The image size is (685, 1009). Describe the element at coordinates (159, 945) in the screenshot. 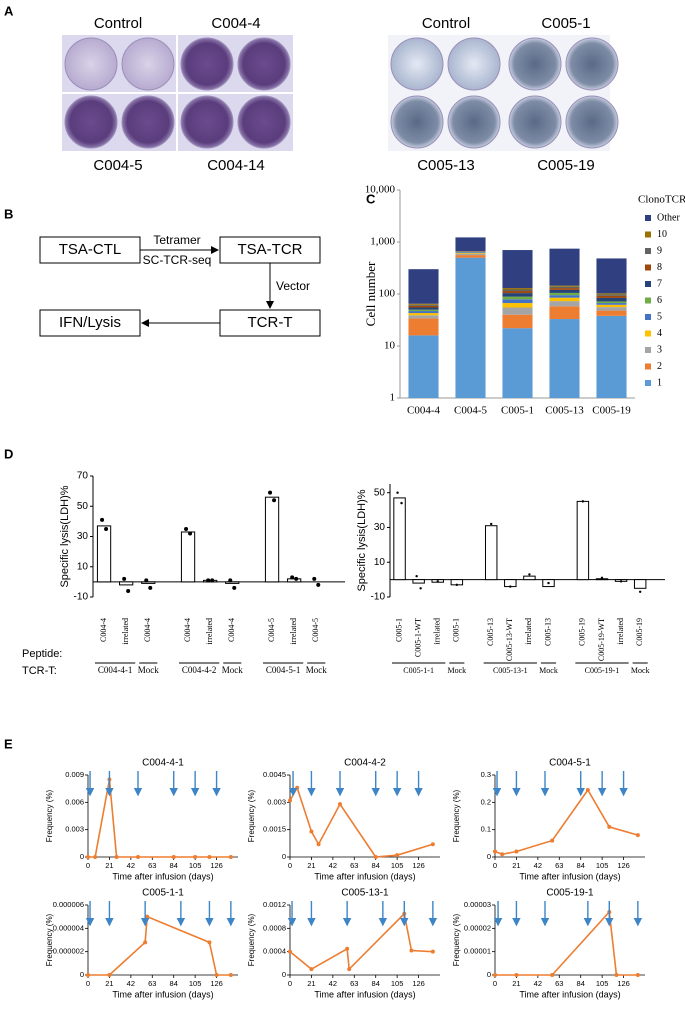

I see `line-series` at that location.